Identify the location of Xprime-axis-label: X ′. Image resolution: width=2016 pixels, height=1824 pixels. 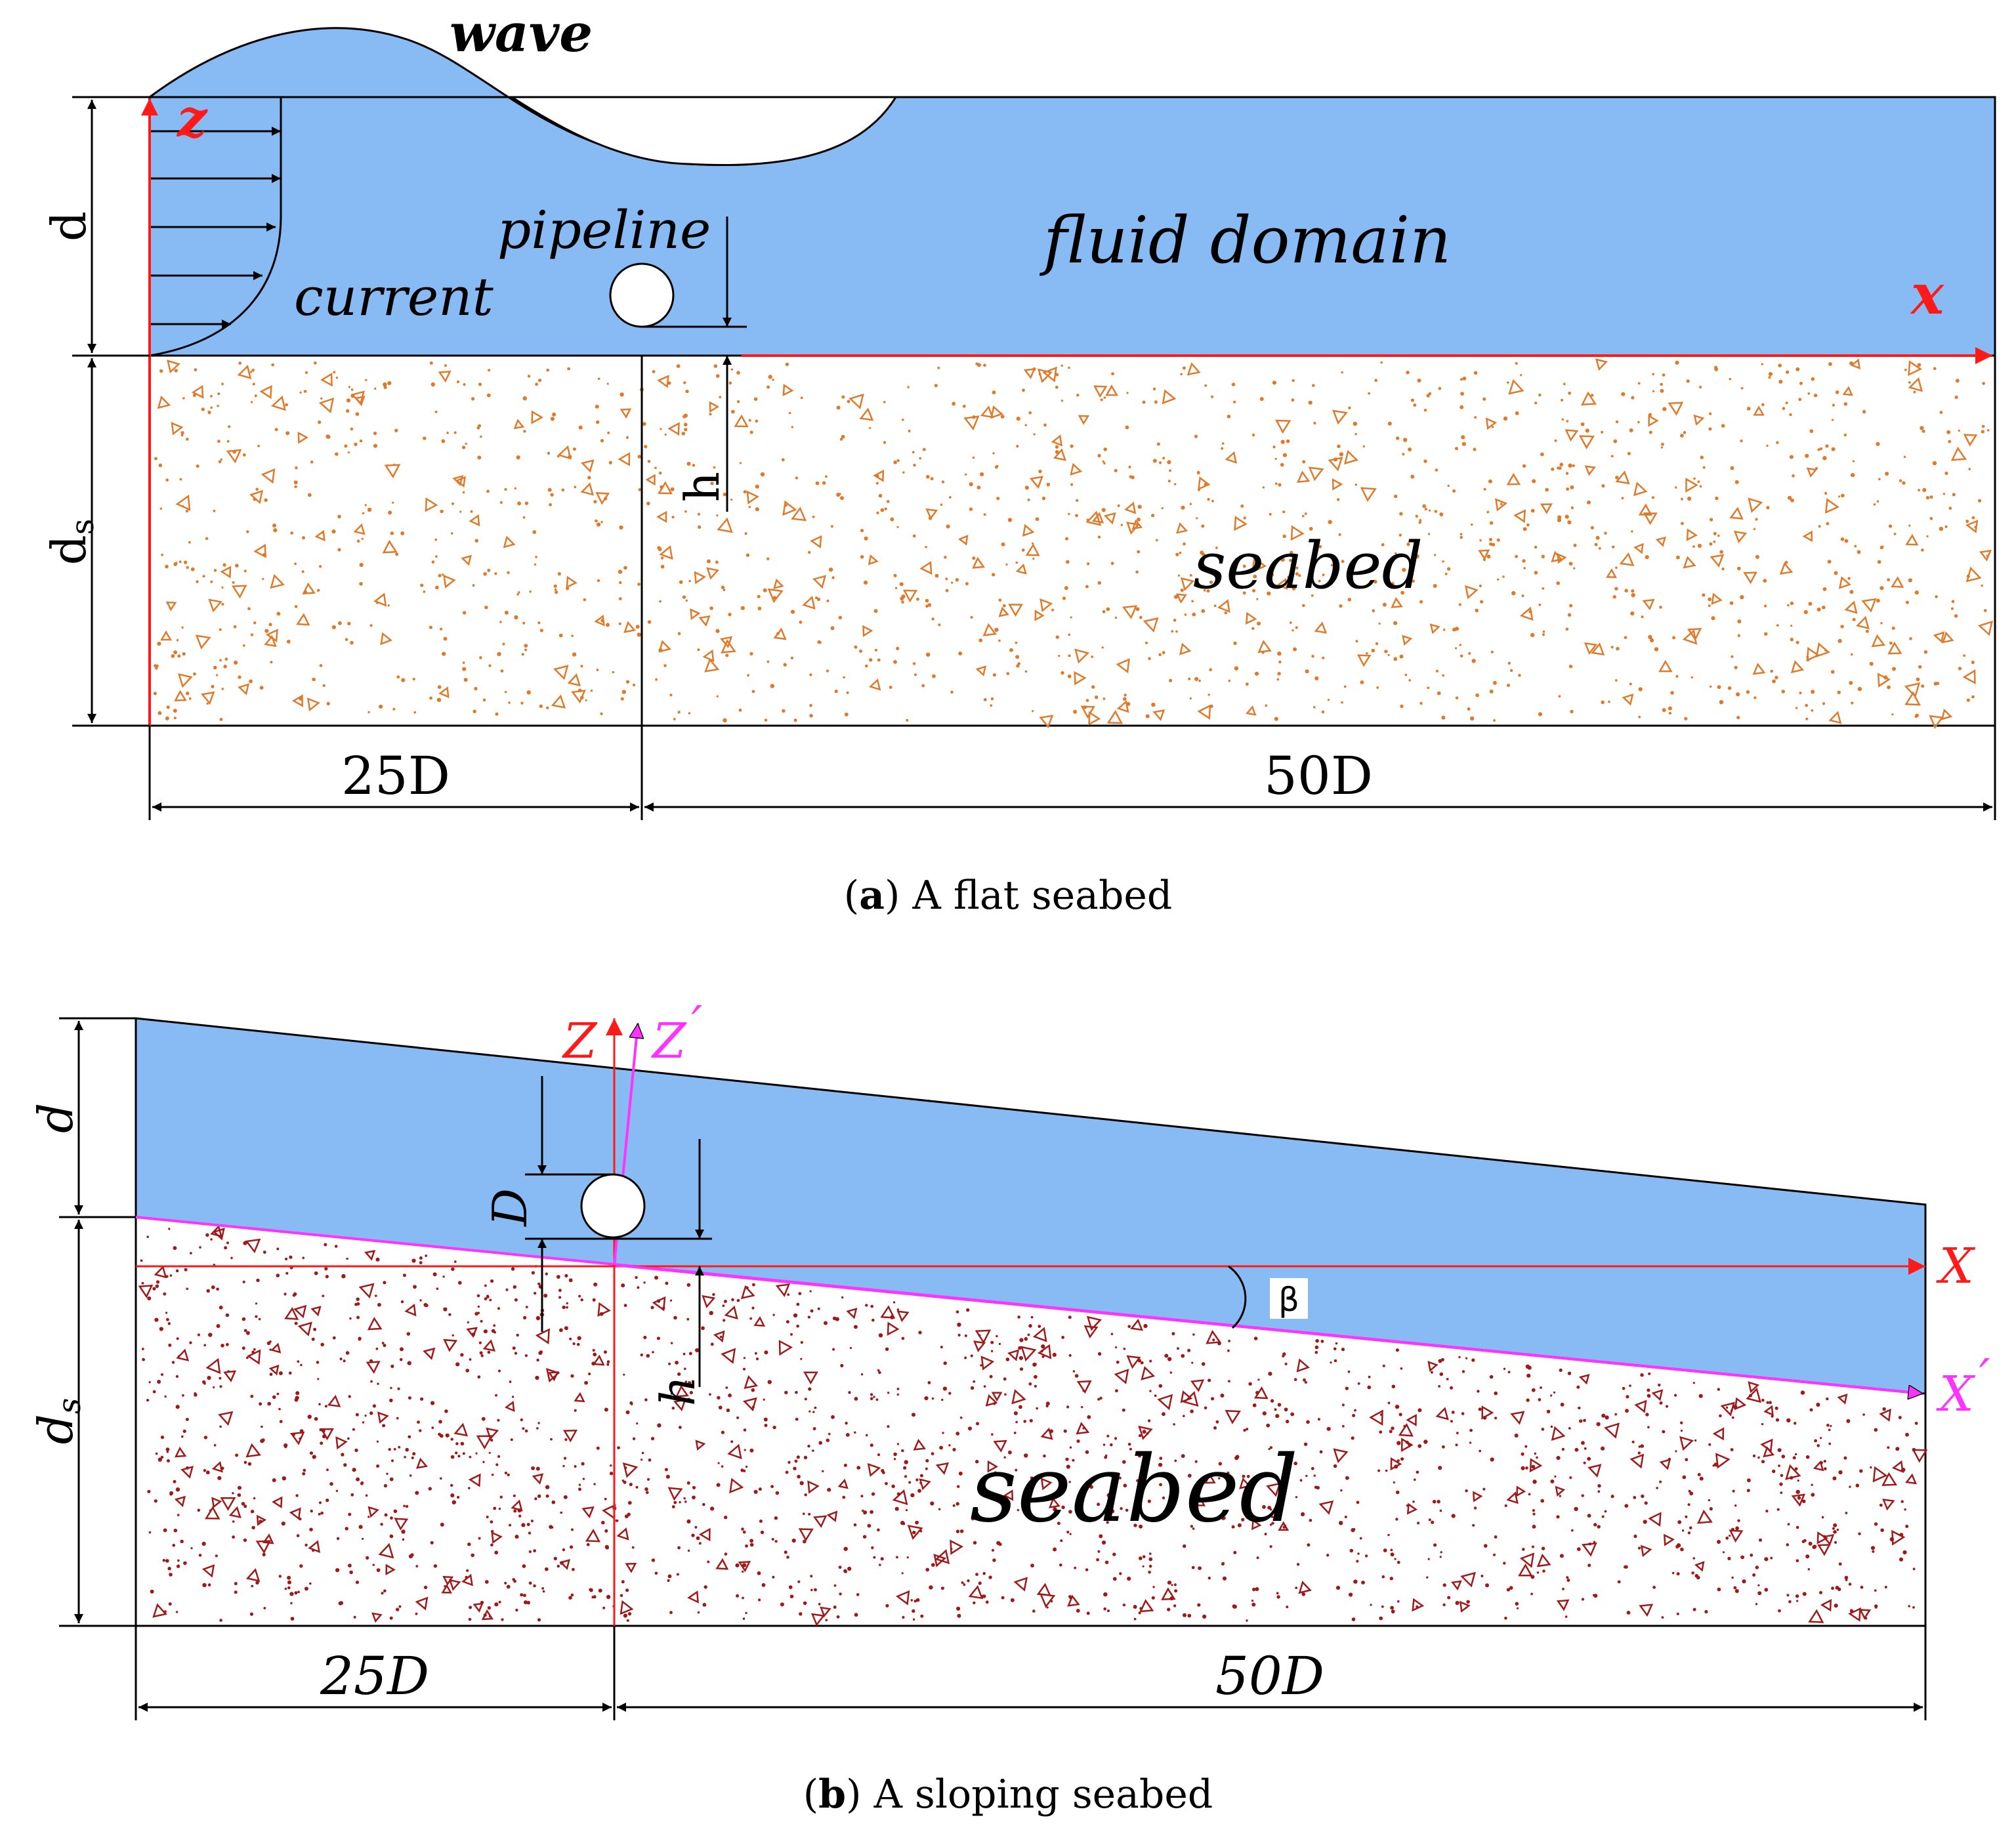
(1963, 1386).